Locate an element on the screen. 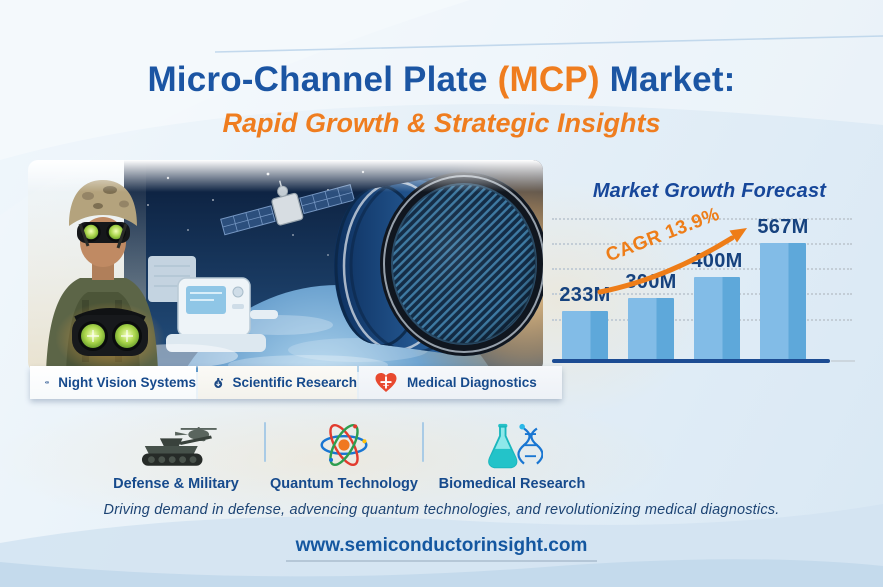 The height and width of the screenshot is (587, 883). chart-plot-area: 233M 300M 400M 567M is located at coordinates (702, 291).